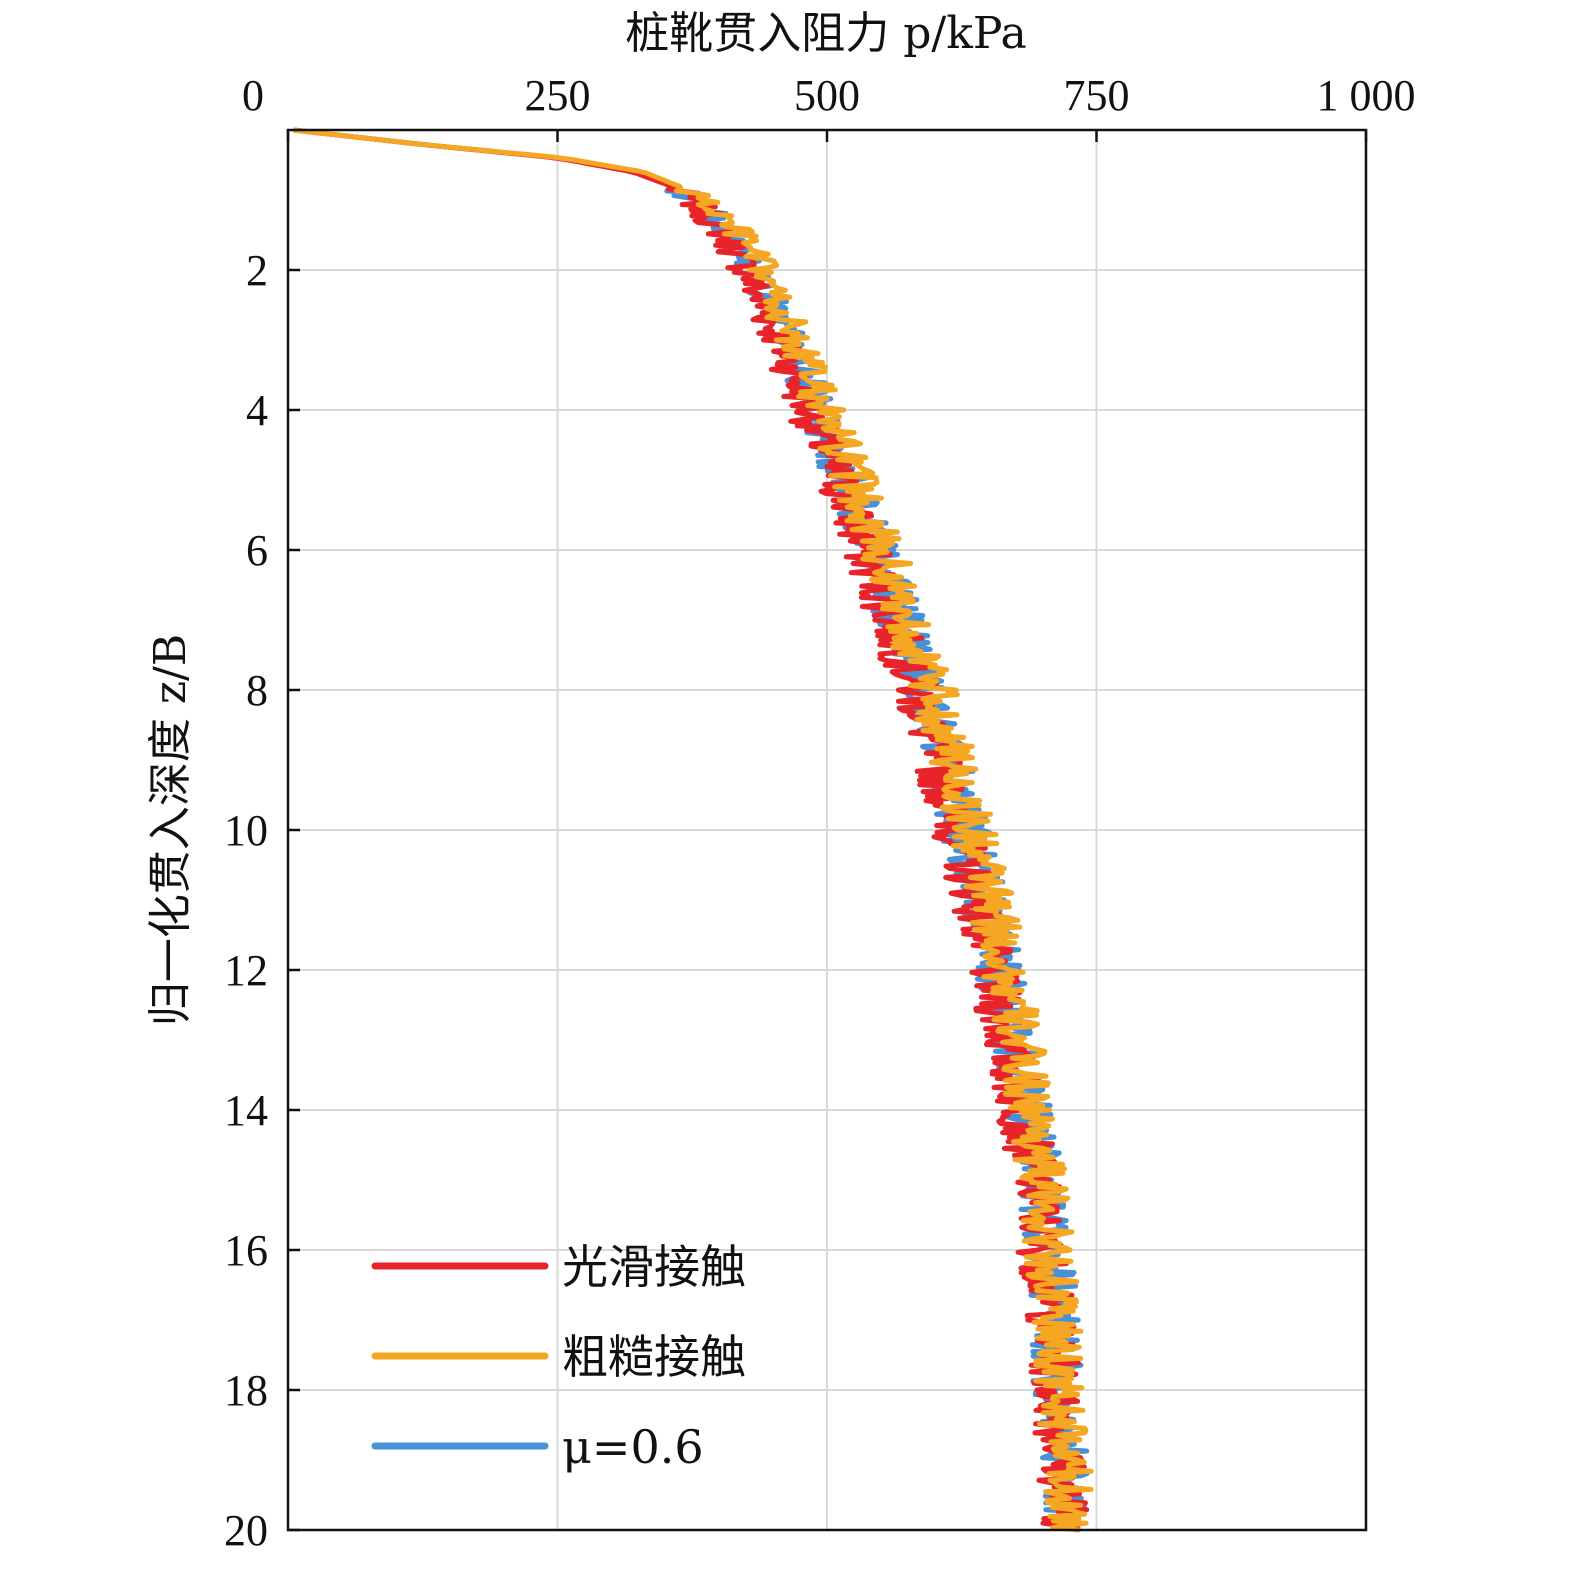  What do you see at coordinates (1366, 95) in the screenshot?
I see `x-tick-label: 1 000` at bounding box center [1366, 95].